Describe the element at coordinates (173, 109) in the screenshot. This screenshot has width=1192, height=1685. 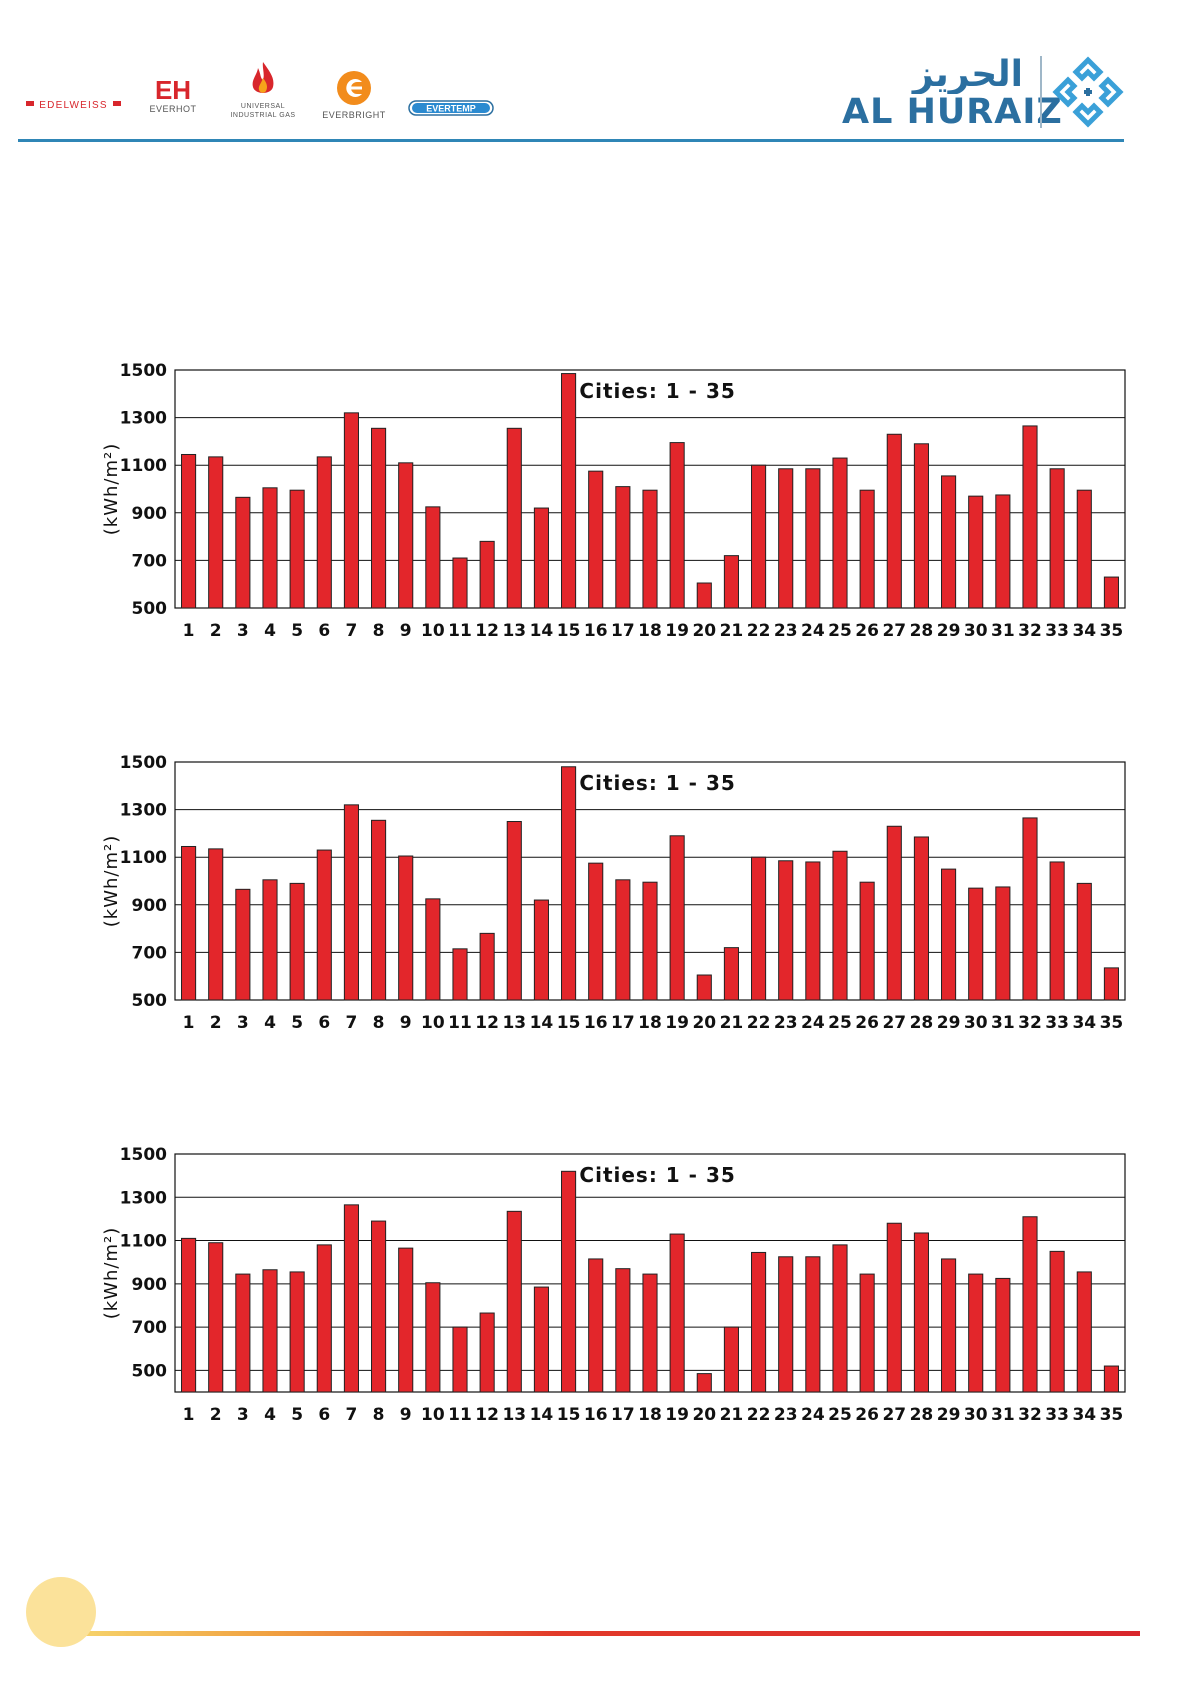
I see `everhot-label: EVERHOT` at that location.